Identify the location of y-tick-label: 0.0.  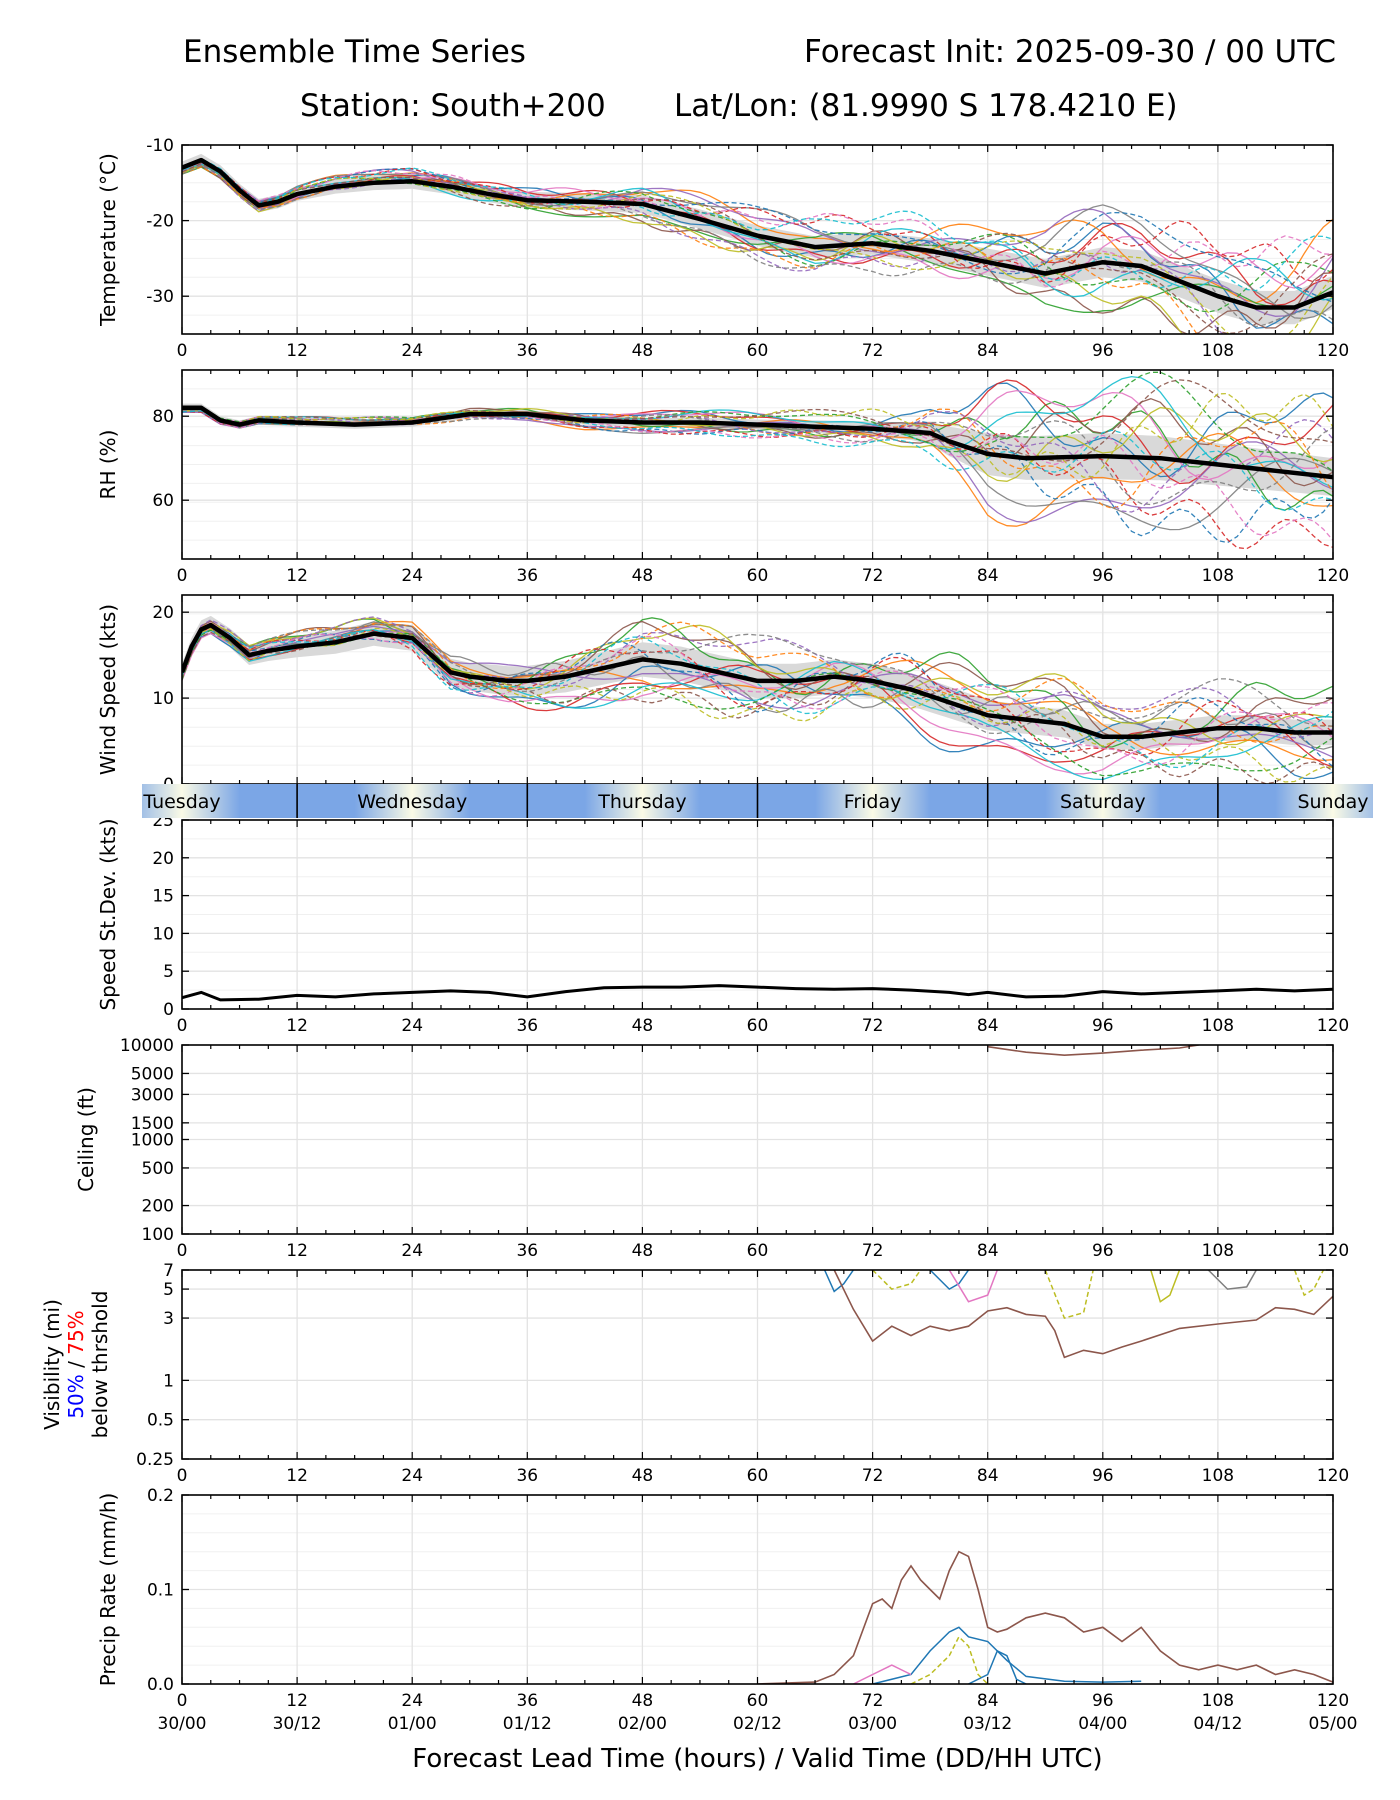
(160, 1685).